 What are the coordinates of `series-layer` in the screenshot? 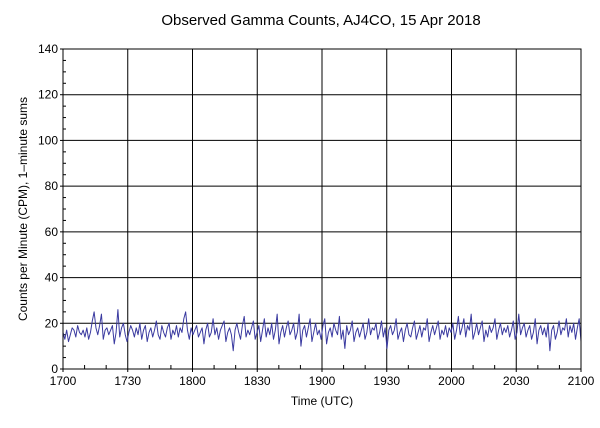 It's located at (322, 330).